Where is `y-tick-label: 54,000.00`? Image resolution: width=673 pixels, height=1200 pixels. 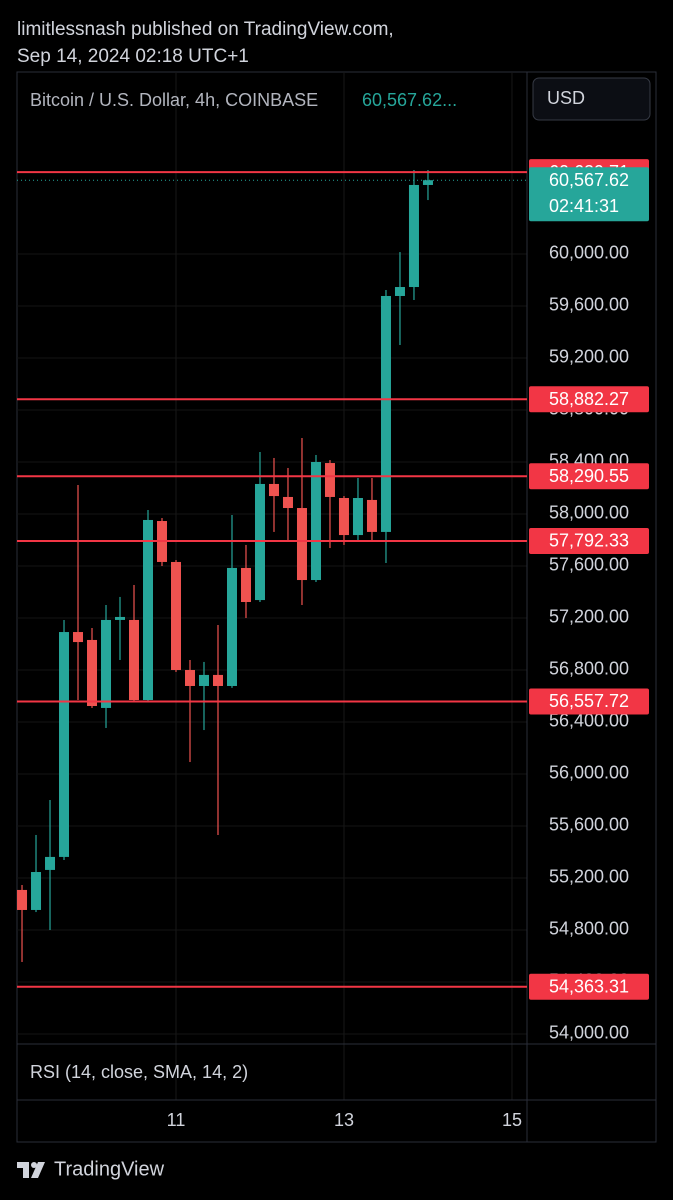 y-tick-label: 54,000.00 is located at coordinates (589, 1033).